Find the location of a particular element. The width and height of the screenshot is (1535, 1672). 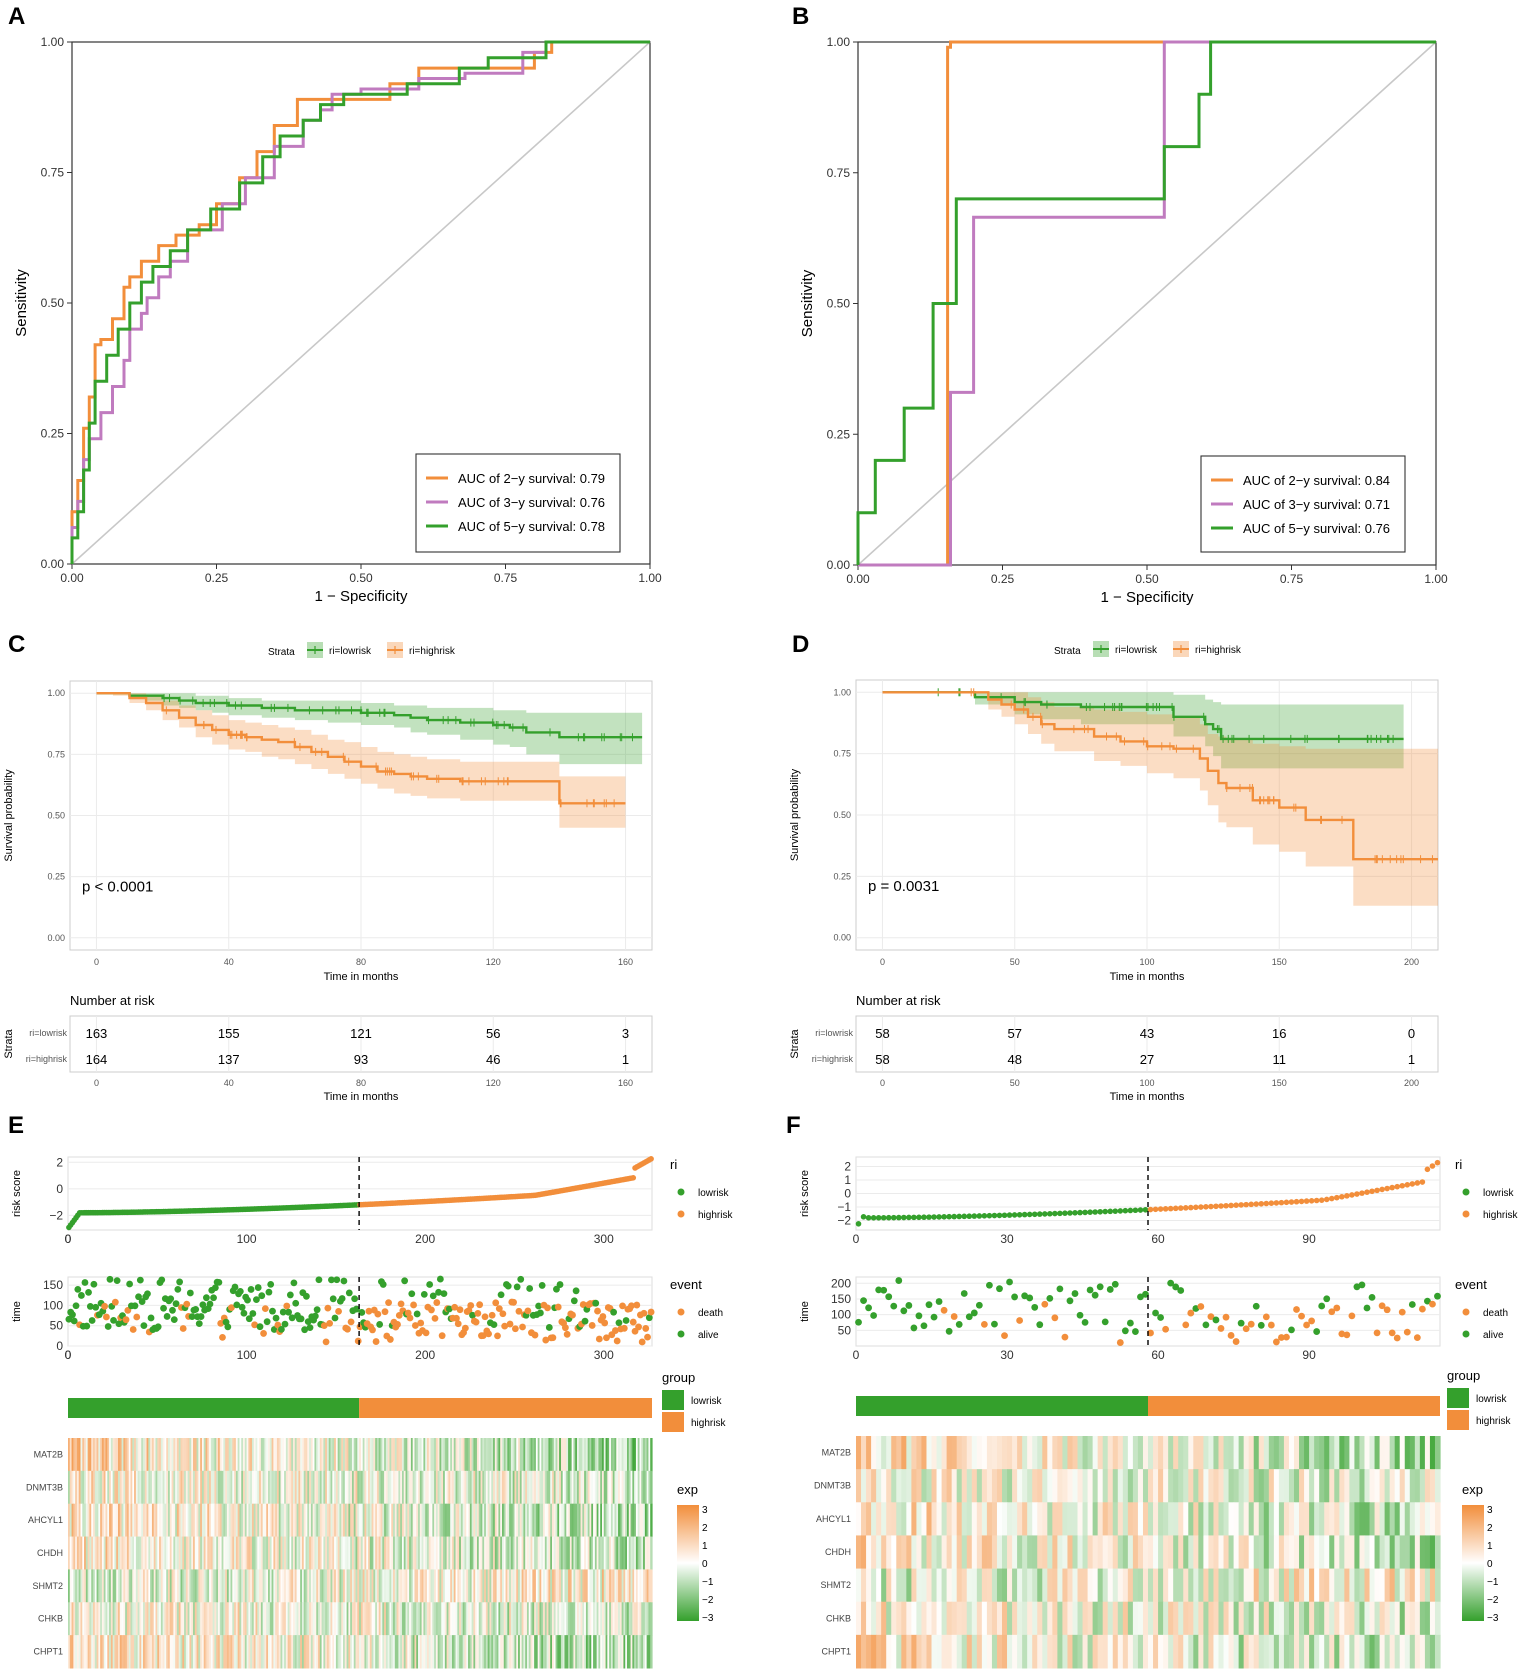

risk-count: 3 is located at coordinates (625, 1033).